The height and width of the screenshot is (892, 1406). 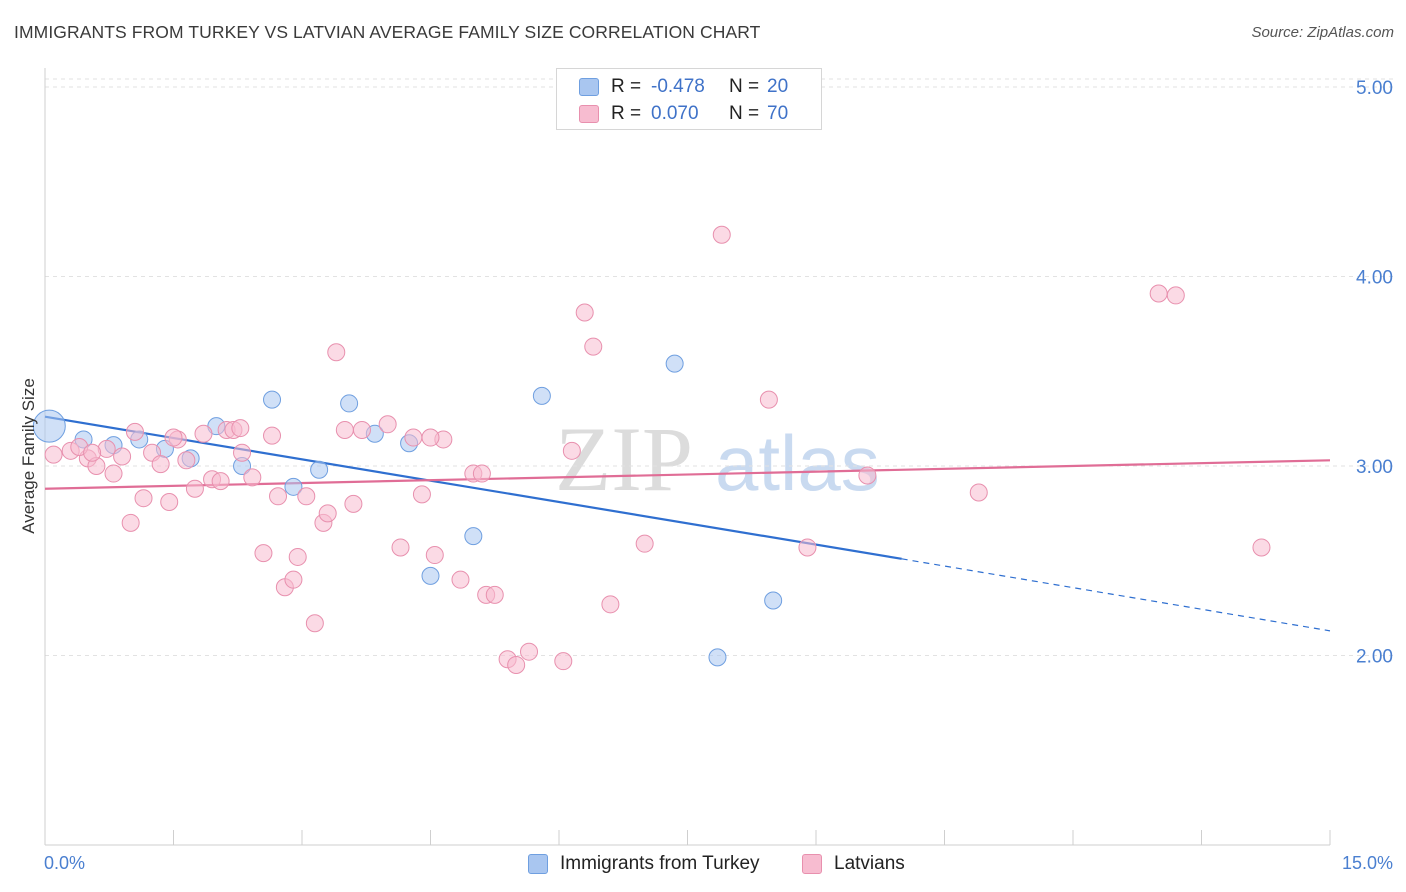 I want to click on legend-swatch-latvians, so click(x=589, y=114).